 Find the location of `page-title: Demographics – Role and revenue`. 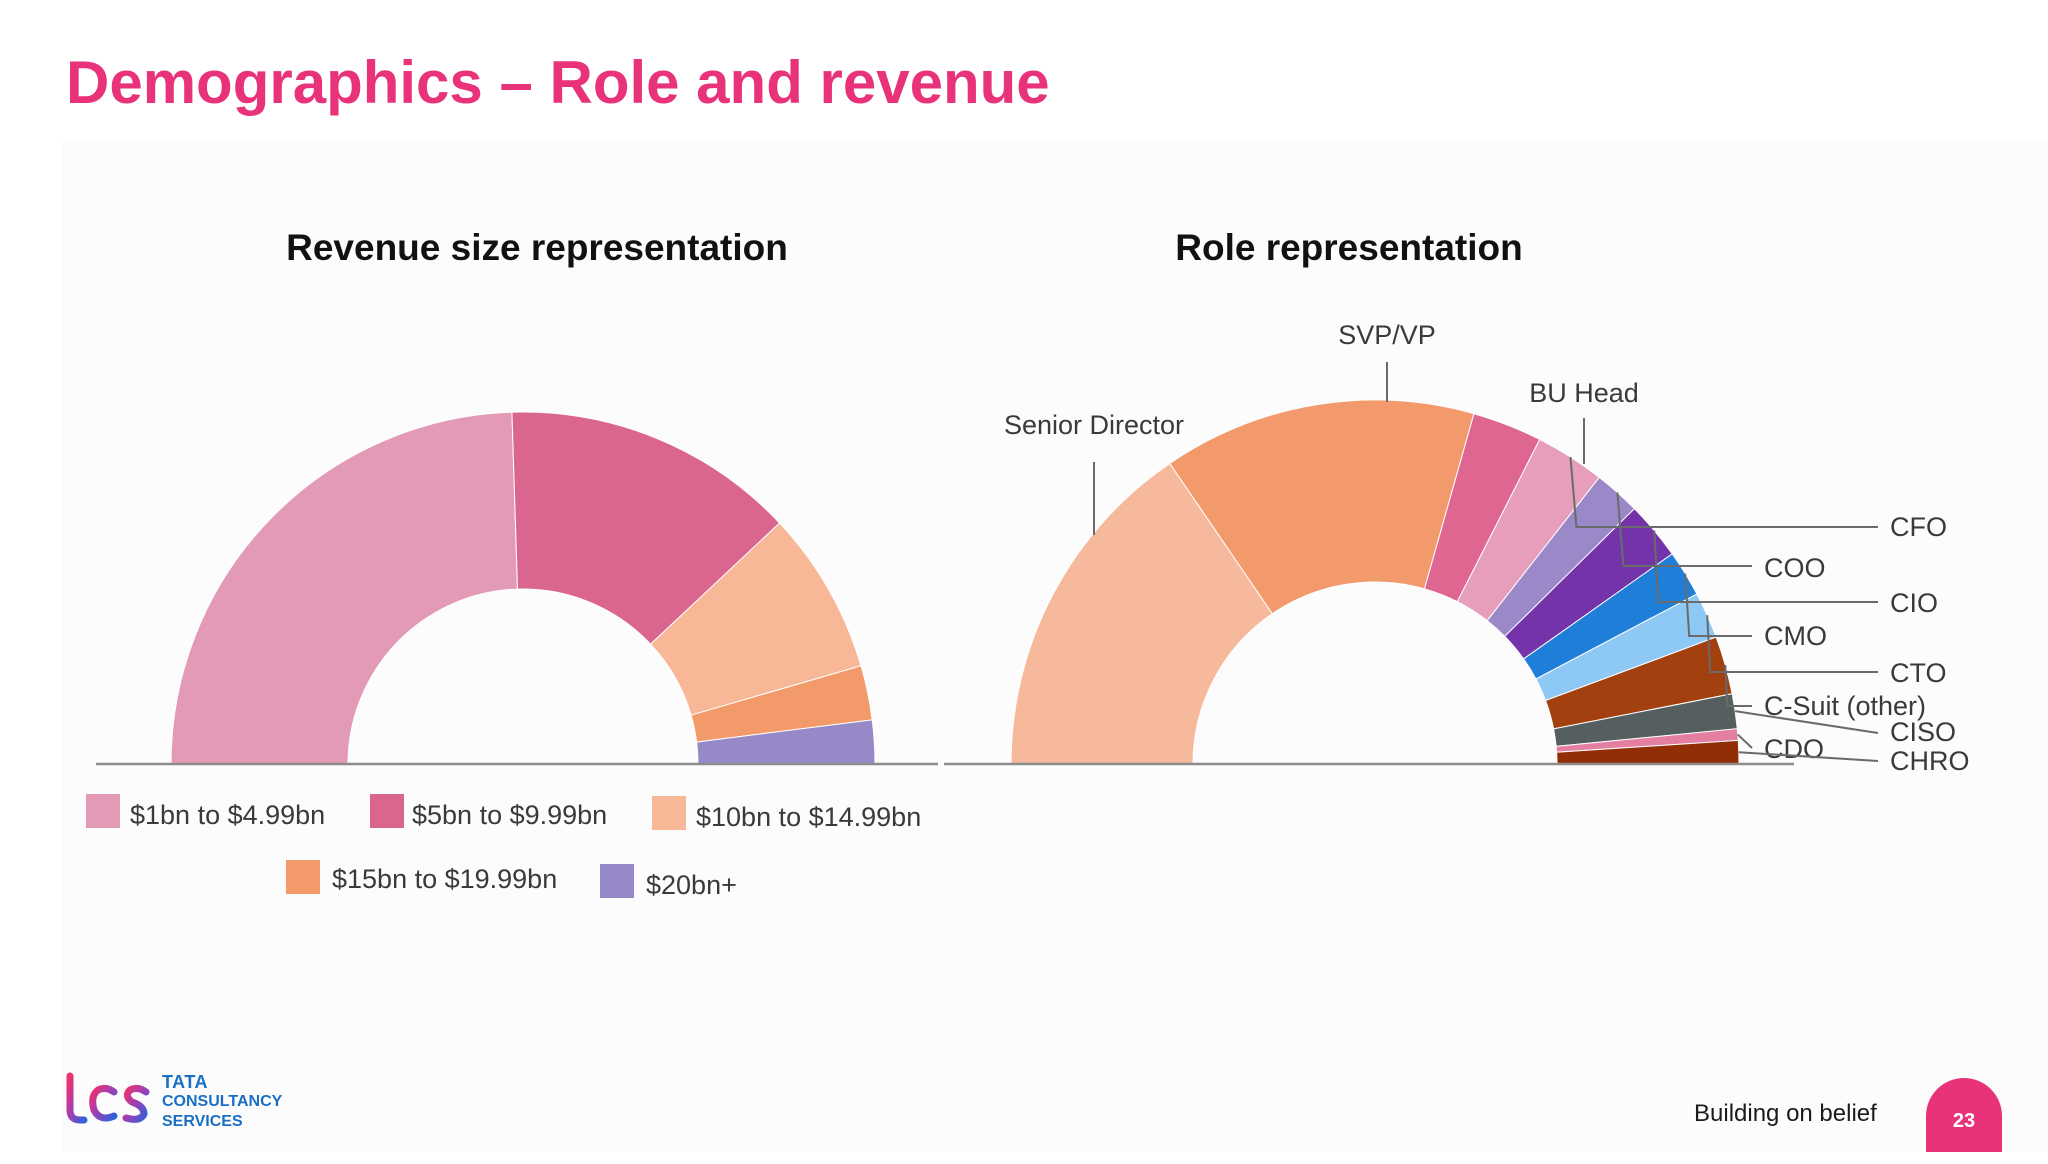

page-title: Demographics – Role and revenue is located at coordinates (558, 82).